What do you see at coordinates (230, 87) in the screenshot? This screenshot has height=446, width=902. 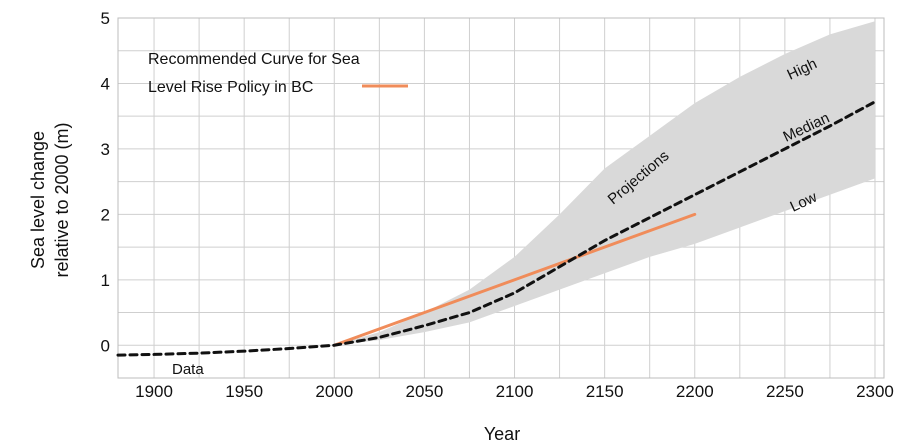 I see `legend-label-line-2: Level Rise Policy in BC` at bounding box center [230, 87].